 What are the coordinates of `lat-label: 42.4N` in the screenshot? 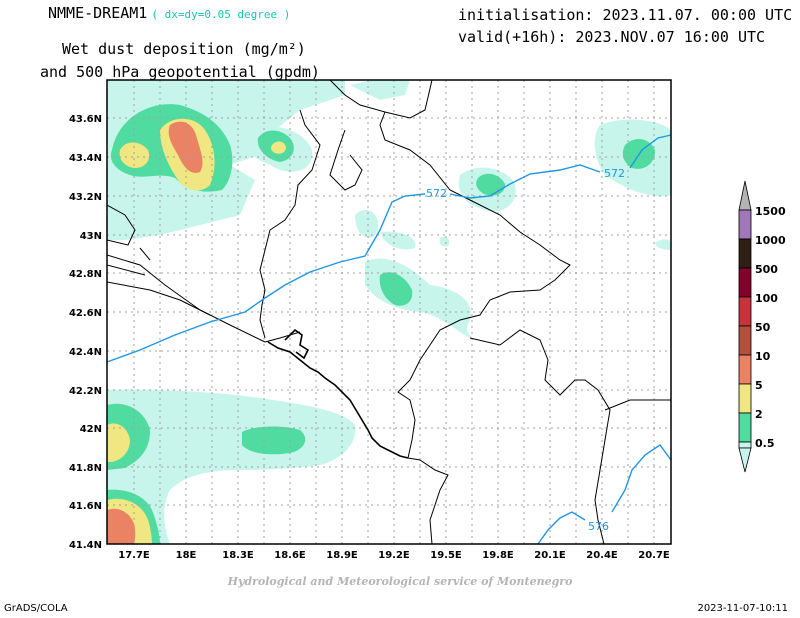 It's located at (85, 352).